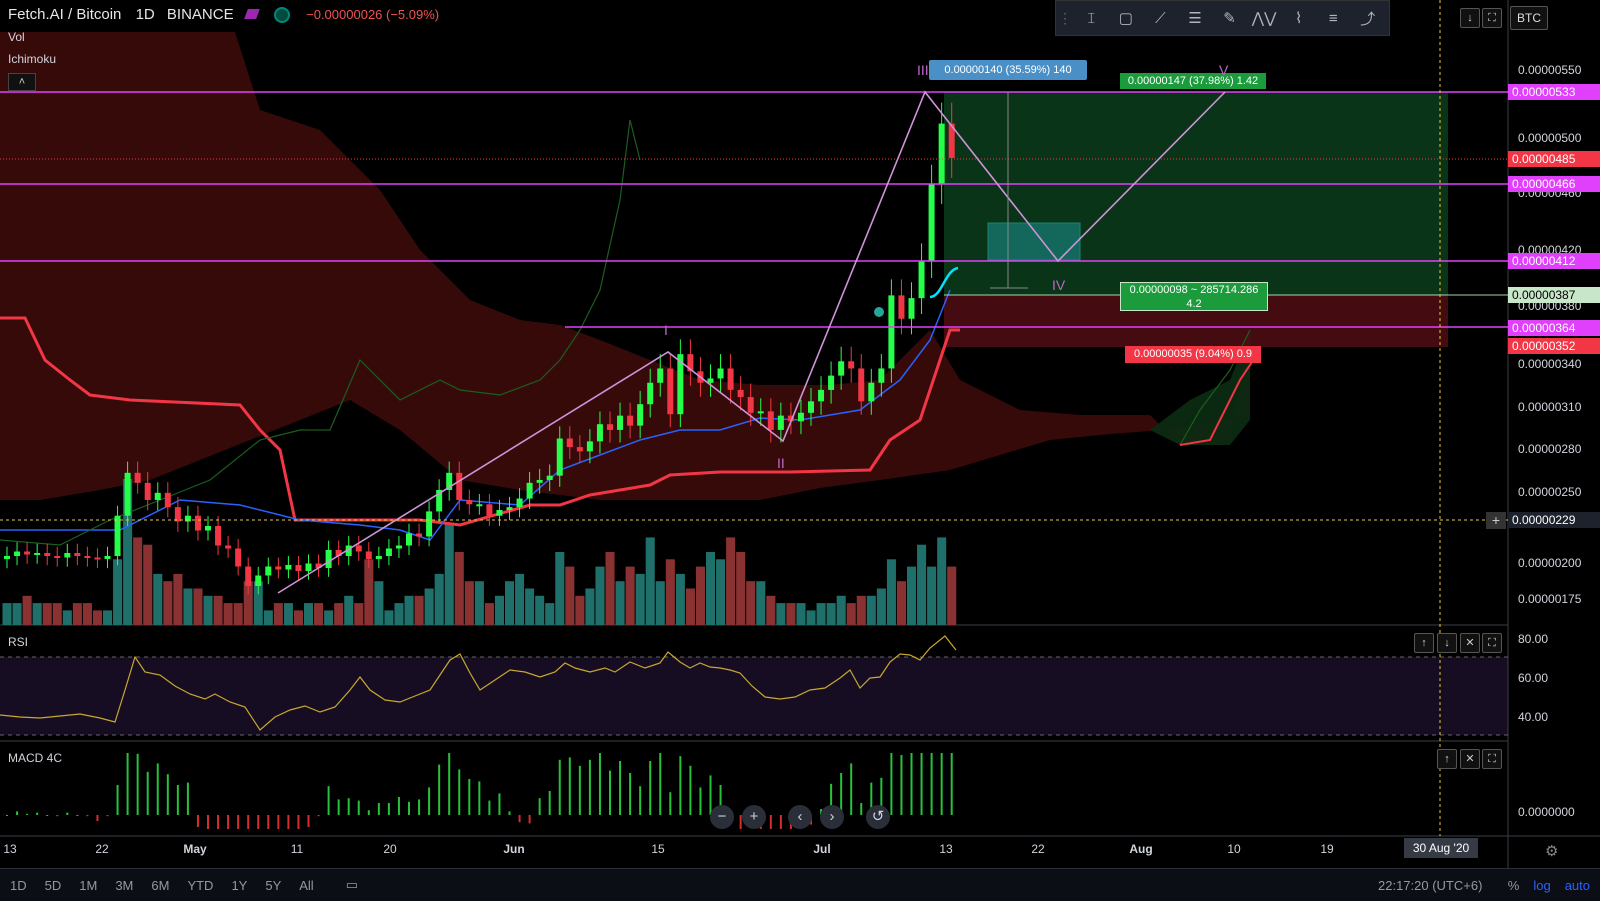 Image resolution: width=1600 pixels, height=901 pixels. I want to click on percent-toggle: %, so click(1513, 885).